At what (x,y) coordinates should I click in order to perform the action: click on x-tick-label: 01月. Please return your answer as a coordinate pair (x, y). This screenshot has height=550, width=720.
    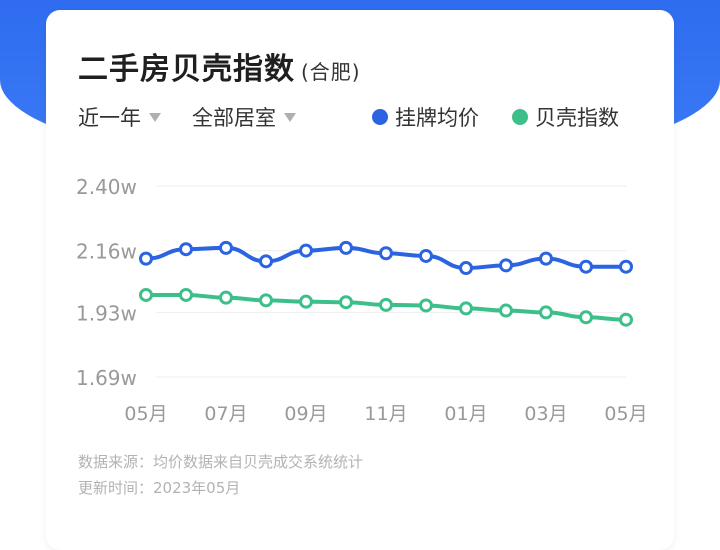
    Looking at the image, I should click on (465, 414).